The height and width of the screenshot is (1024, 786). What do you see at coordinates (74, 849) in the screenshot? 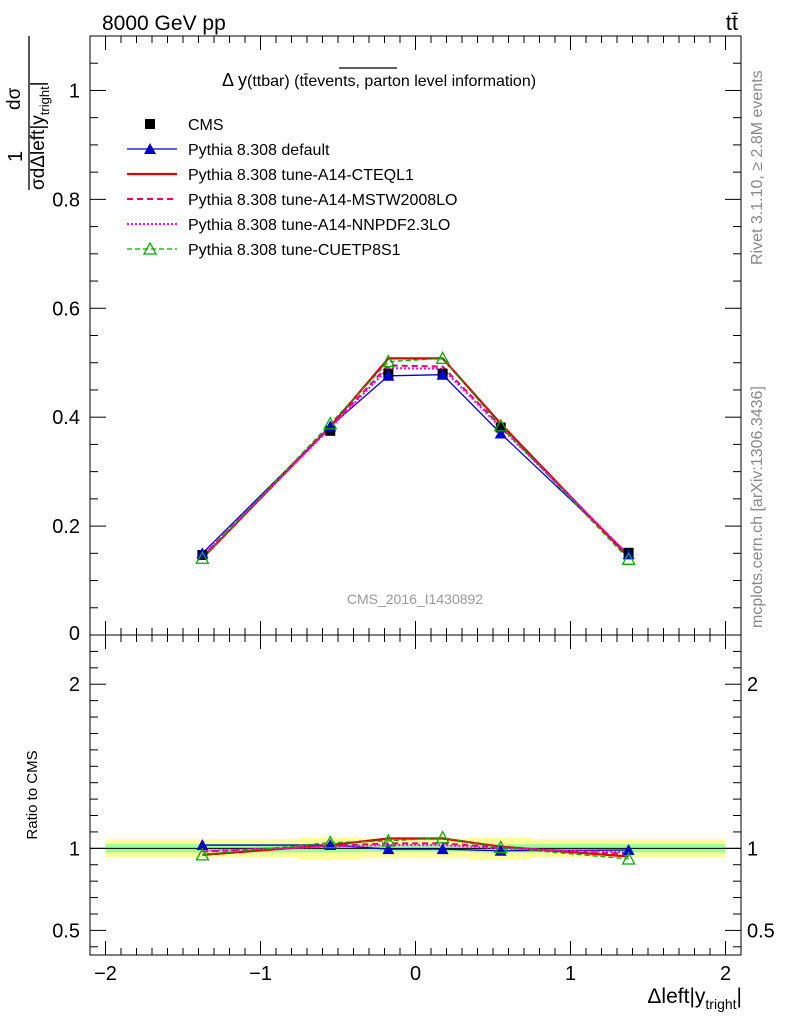
I see `ratio-ytick-label: 1` at bounding box center [74, 849].